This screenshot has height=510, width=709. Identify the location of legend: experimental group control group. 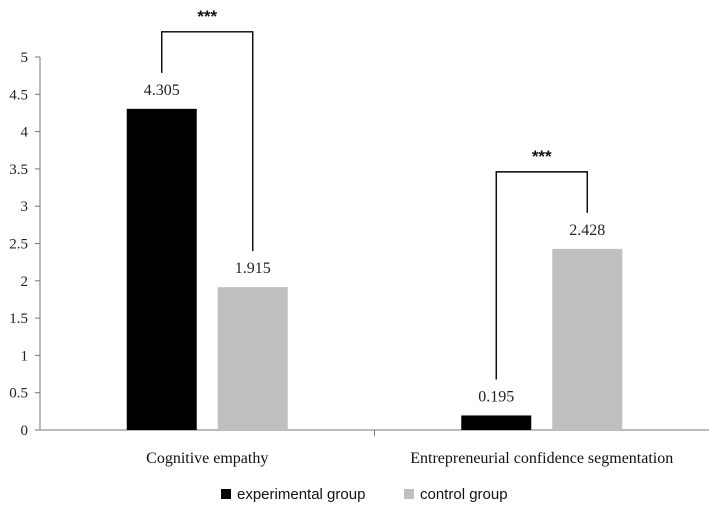
(364, 494).